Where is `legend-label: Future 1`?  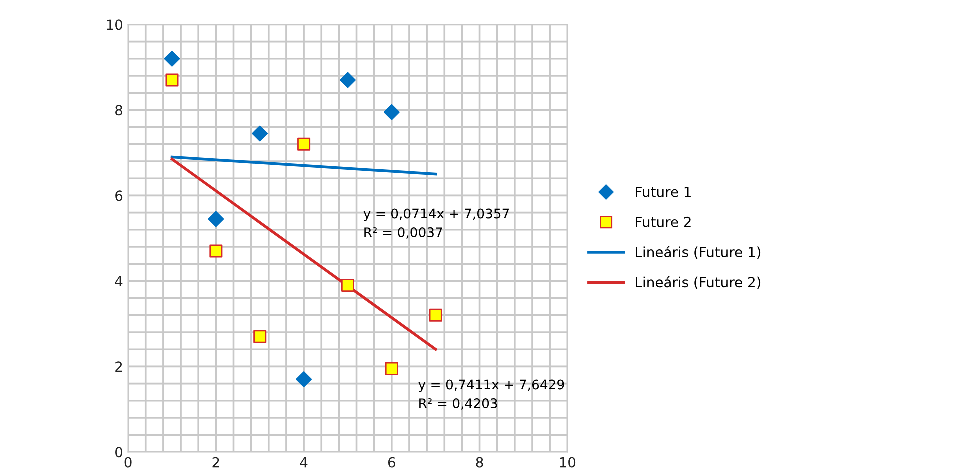
legend-label: Future 1 is located at coordinates (663, 192).